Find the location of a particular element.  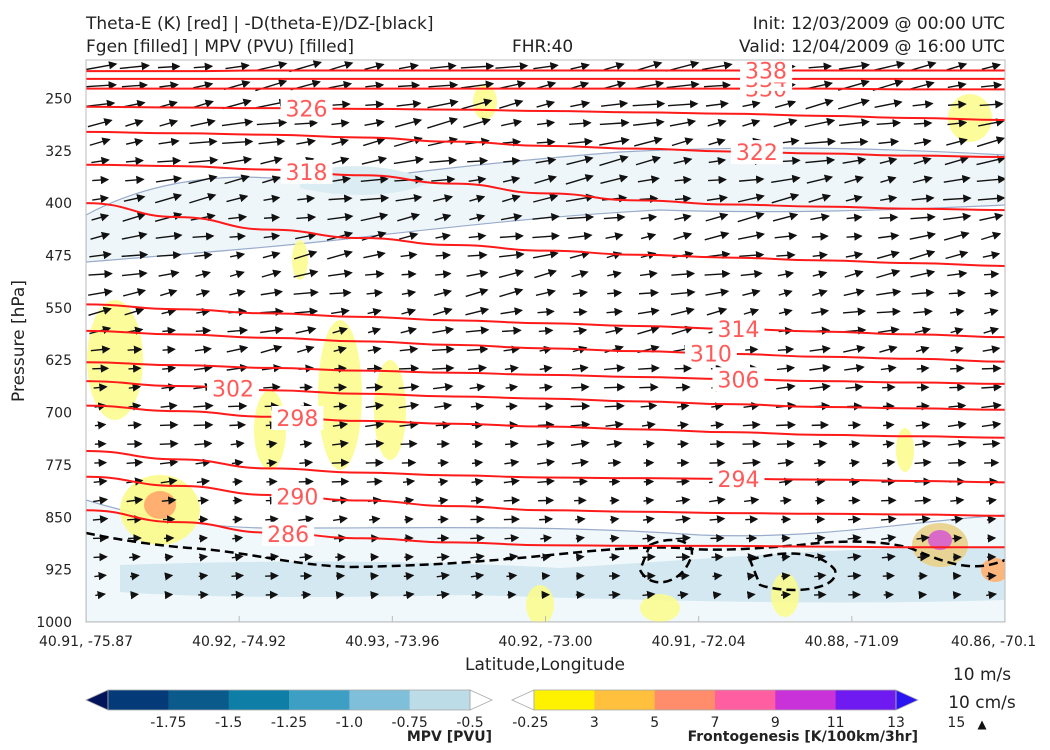

fgen-colorbar: 3 5 7 9 11 13 15 is located at coordinates (738, 710).